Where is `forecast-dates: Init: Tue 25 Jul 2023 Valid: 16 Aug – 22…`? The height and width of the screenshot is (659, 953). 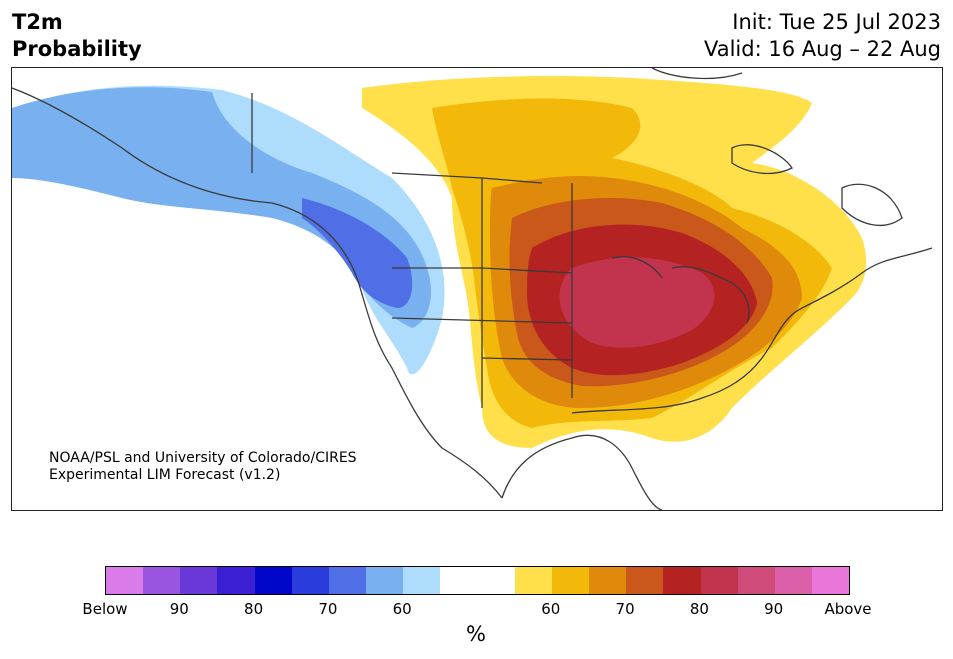 forecast-dates: Init: Tue 25 Jul 2023 Valid: 16 Aug – 22… is located at coordinates (822, 36).